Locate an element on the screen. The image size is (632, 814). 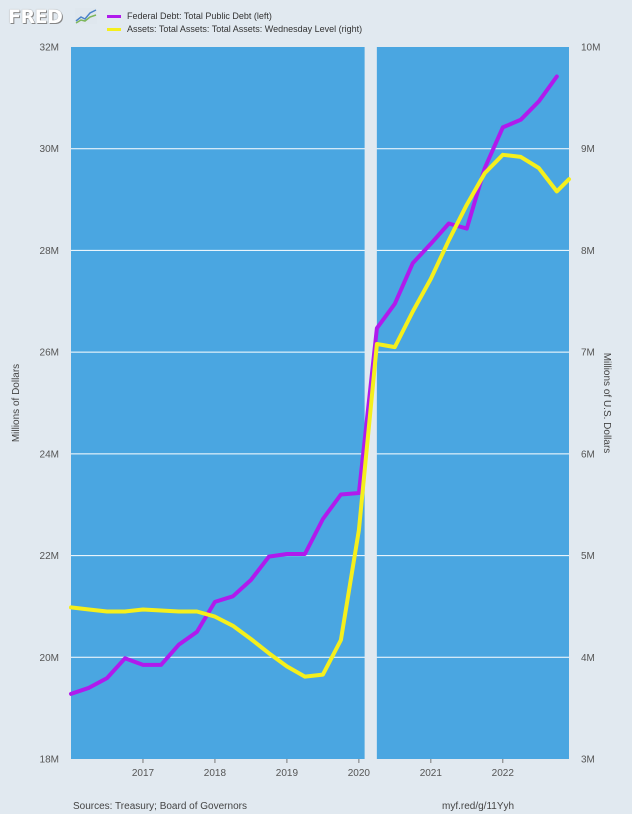
left-tick-label: 28M is located at coordinates (49, 251).